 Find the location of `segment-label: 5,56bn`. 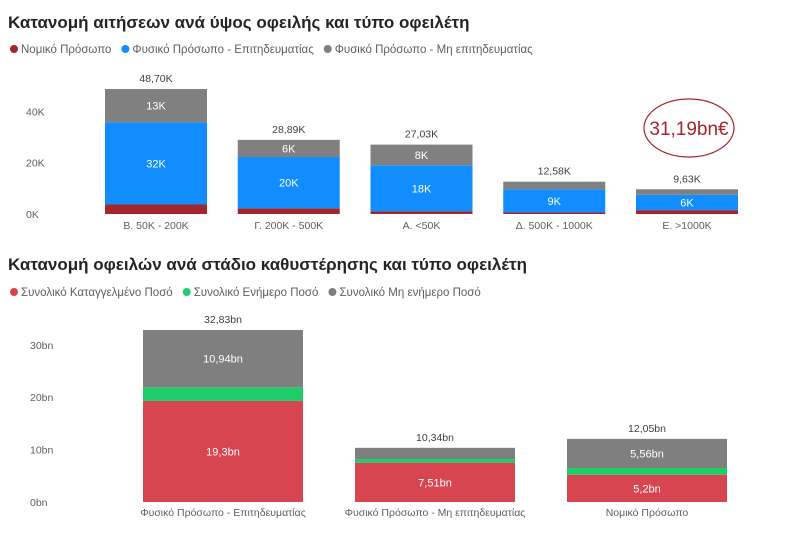

segment-label: 5,56bn is located at coordinates (647, 454).